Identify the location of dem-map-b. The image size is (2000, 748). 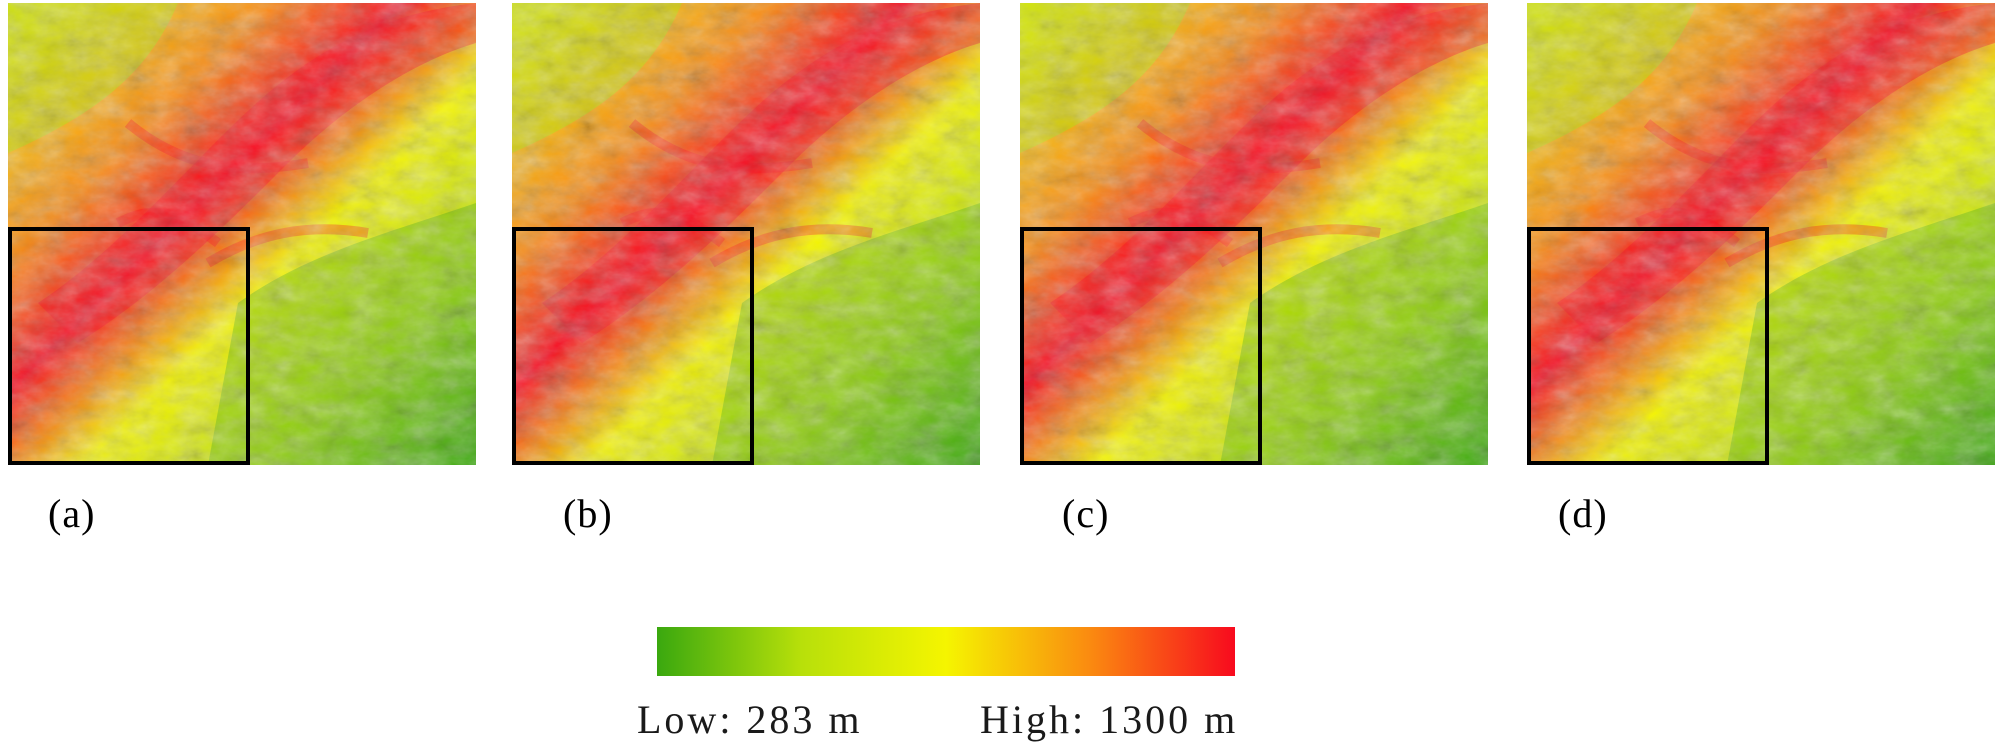
(746, 234).